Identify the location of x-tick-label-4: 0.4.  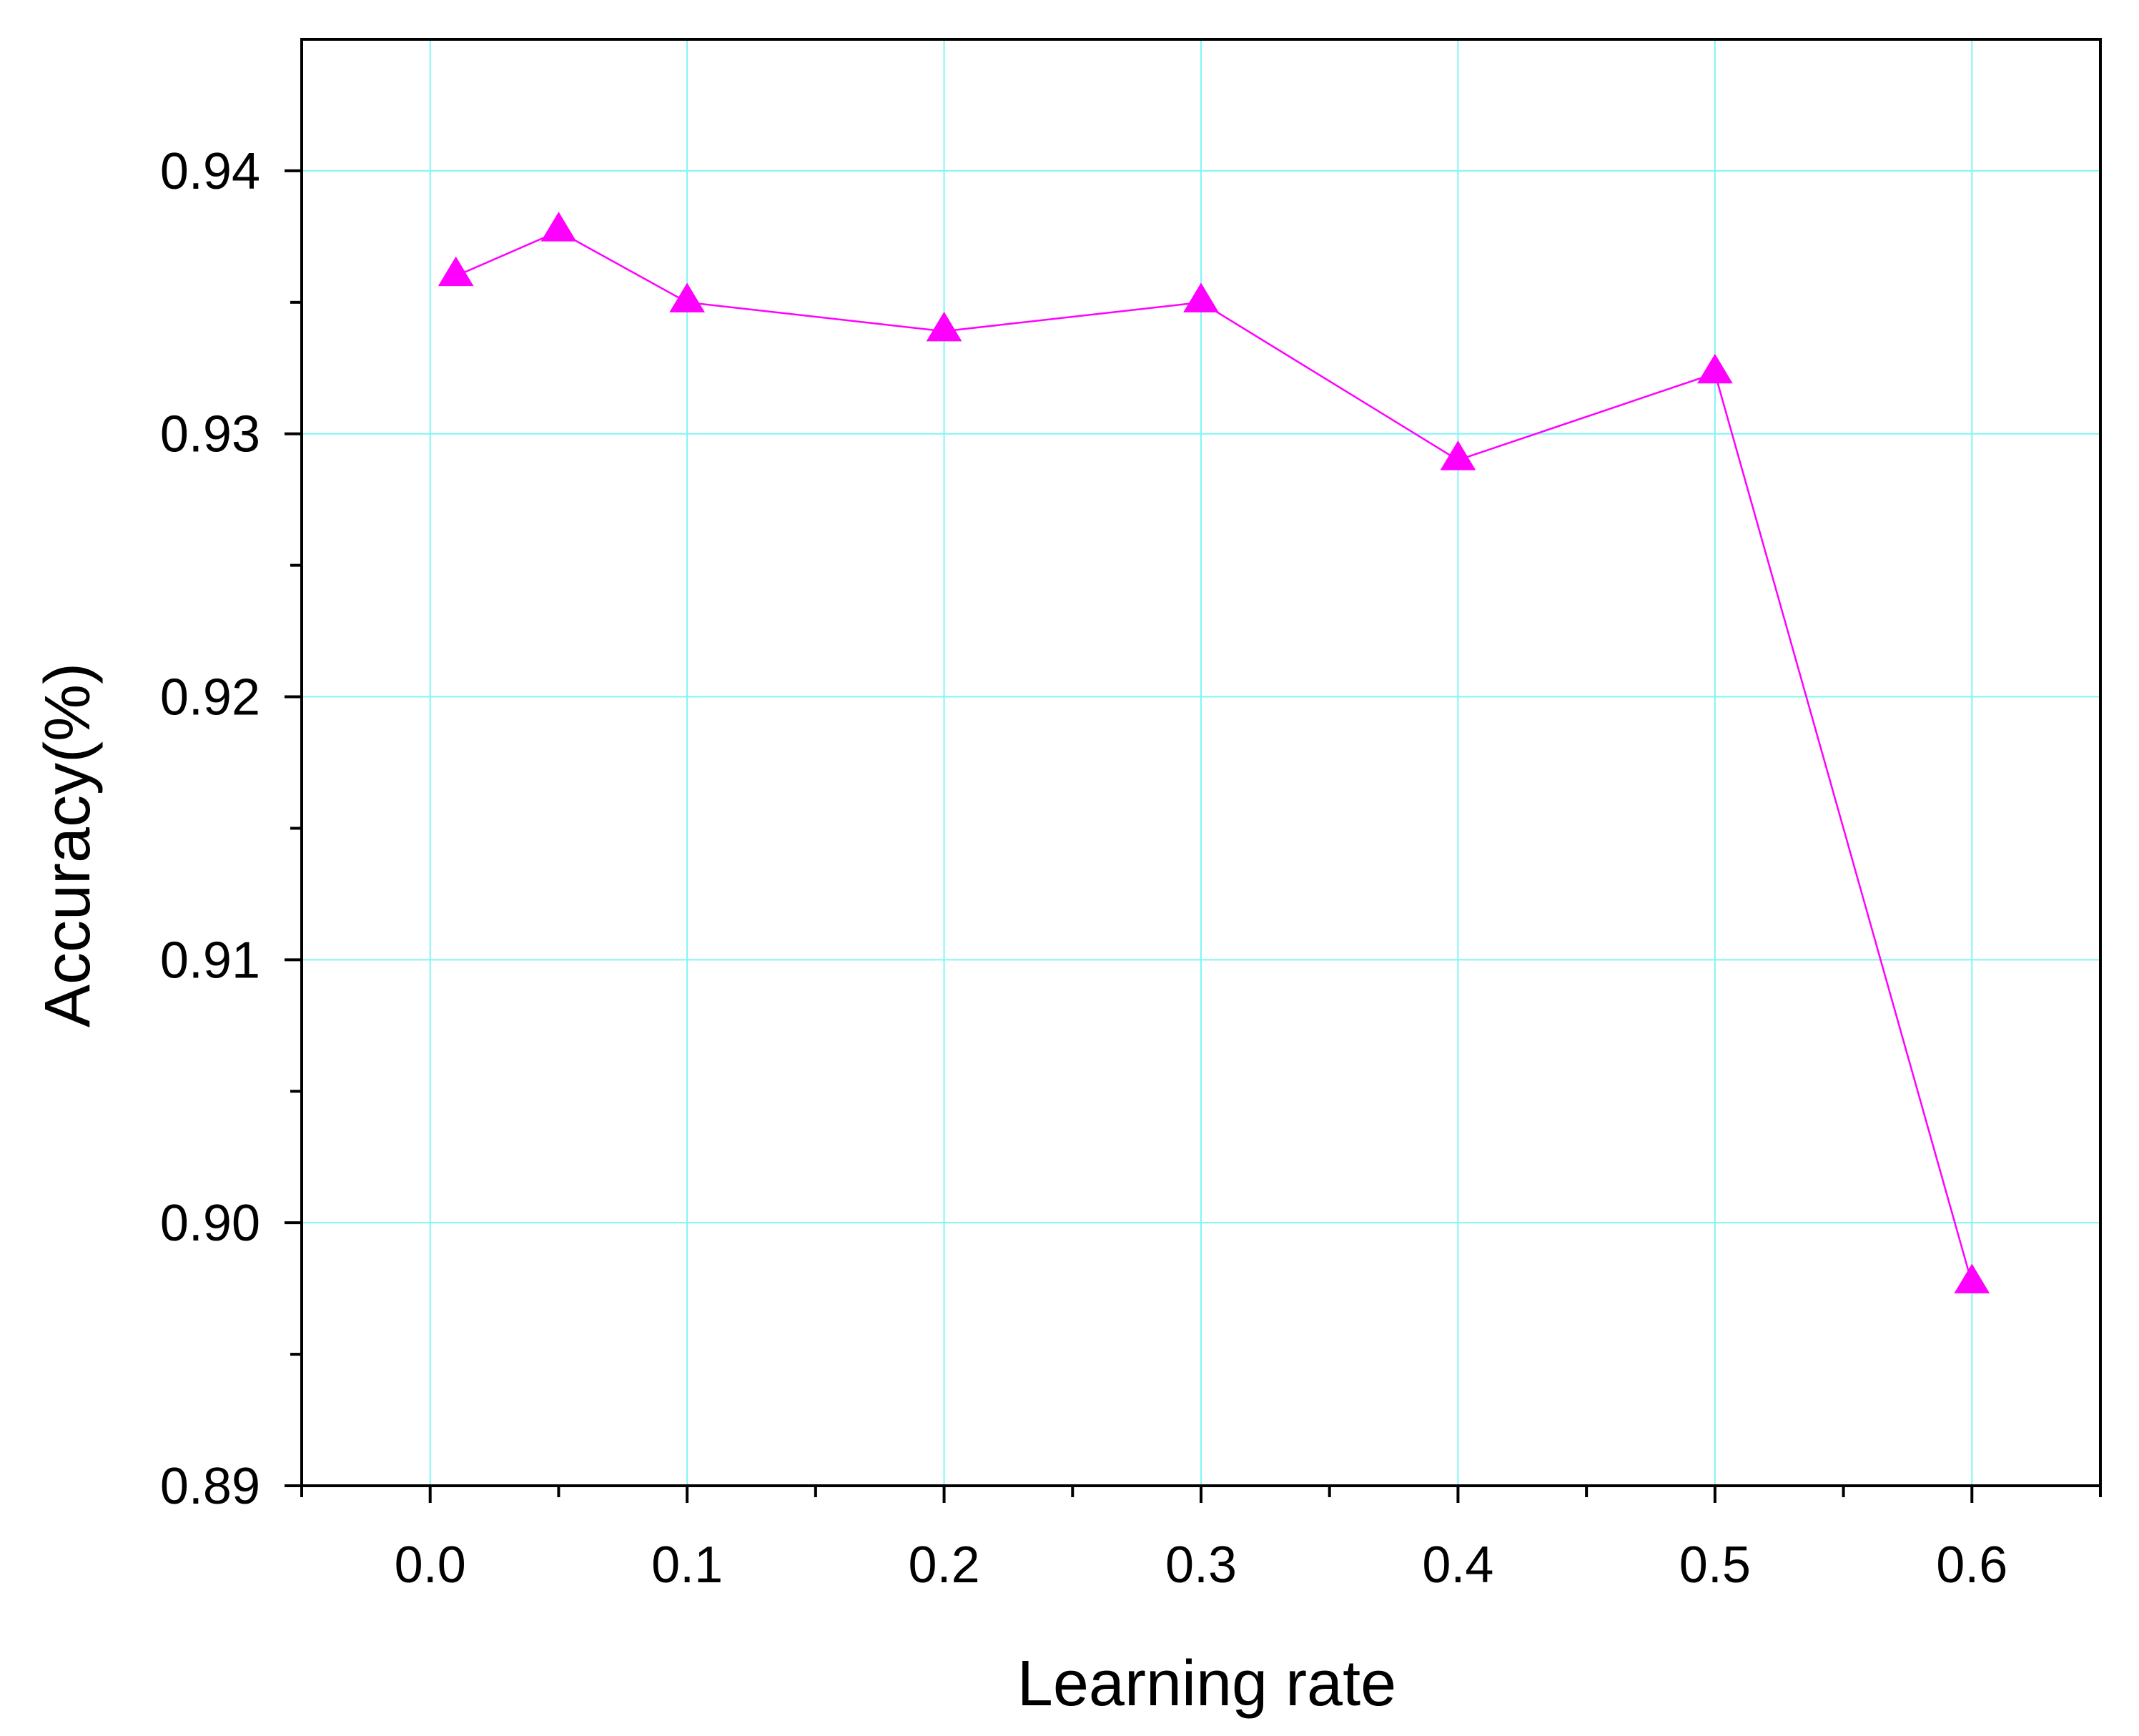
(1458, 1565).